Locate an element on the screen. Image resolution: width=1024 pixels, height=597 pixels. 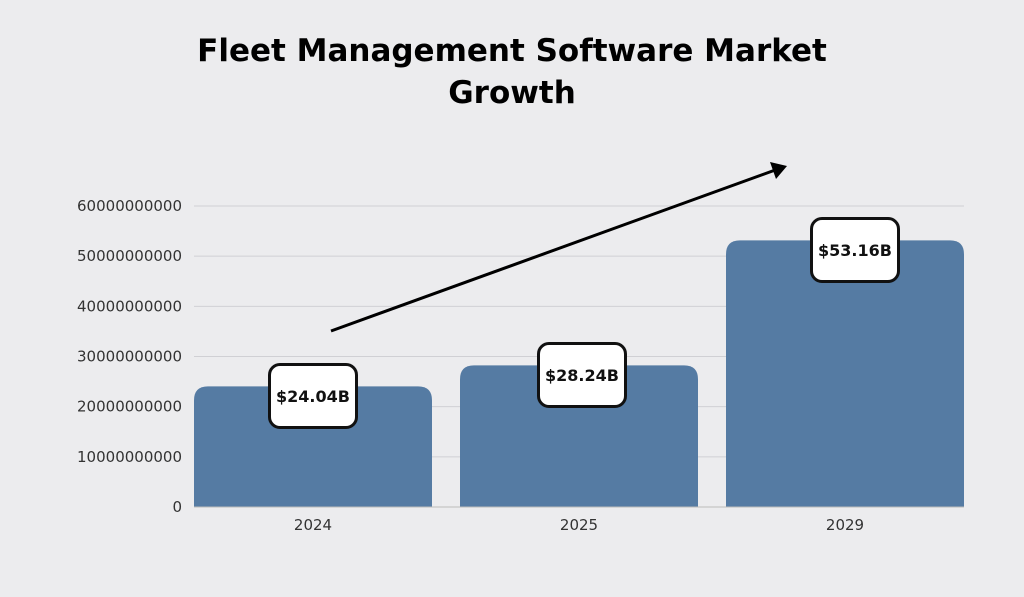
y-tick-label: 60000000000 is located at coordinates (129, 206).